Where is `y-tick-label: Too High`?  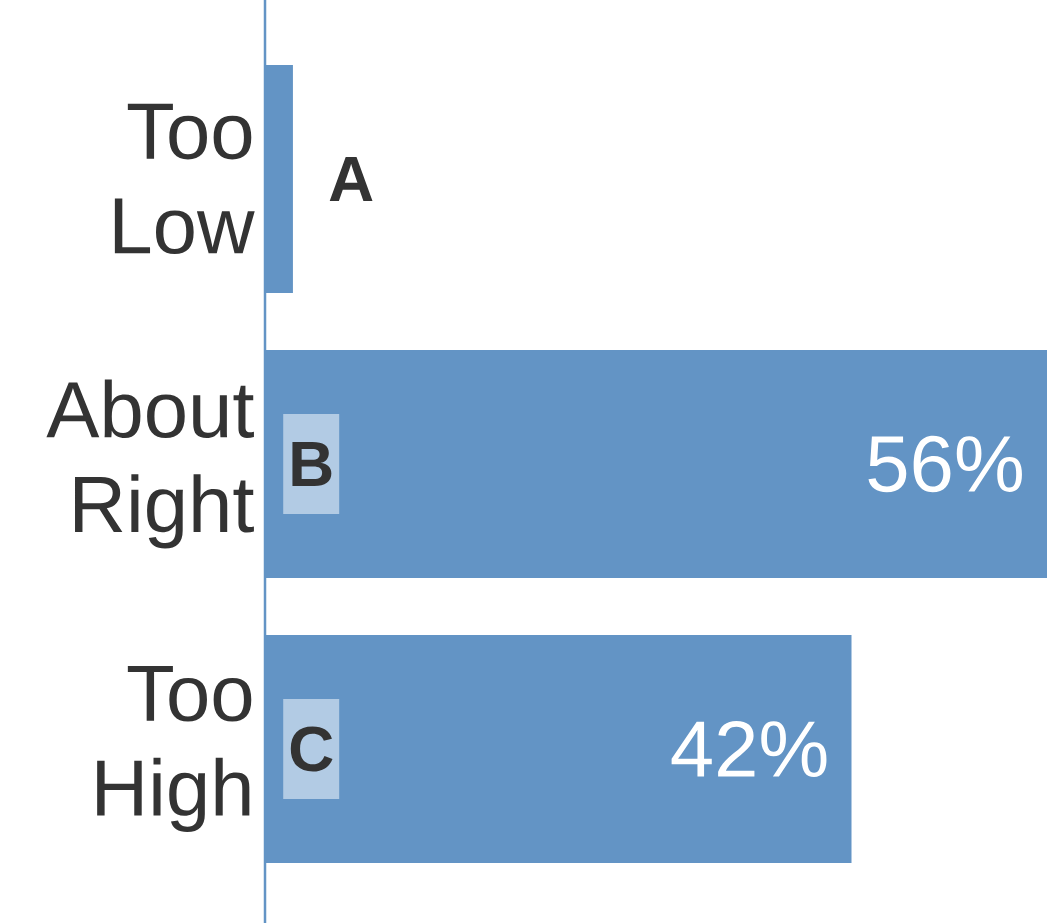 y-tick-label: Too High is located at coordinates (174, 749).